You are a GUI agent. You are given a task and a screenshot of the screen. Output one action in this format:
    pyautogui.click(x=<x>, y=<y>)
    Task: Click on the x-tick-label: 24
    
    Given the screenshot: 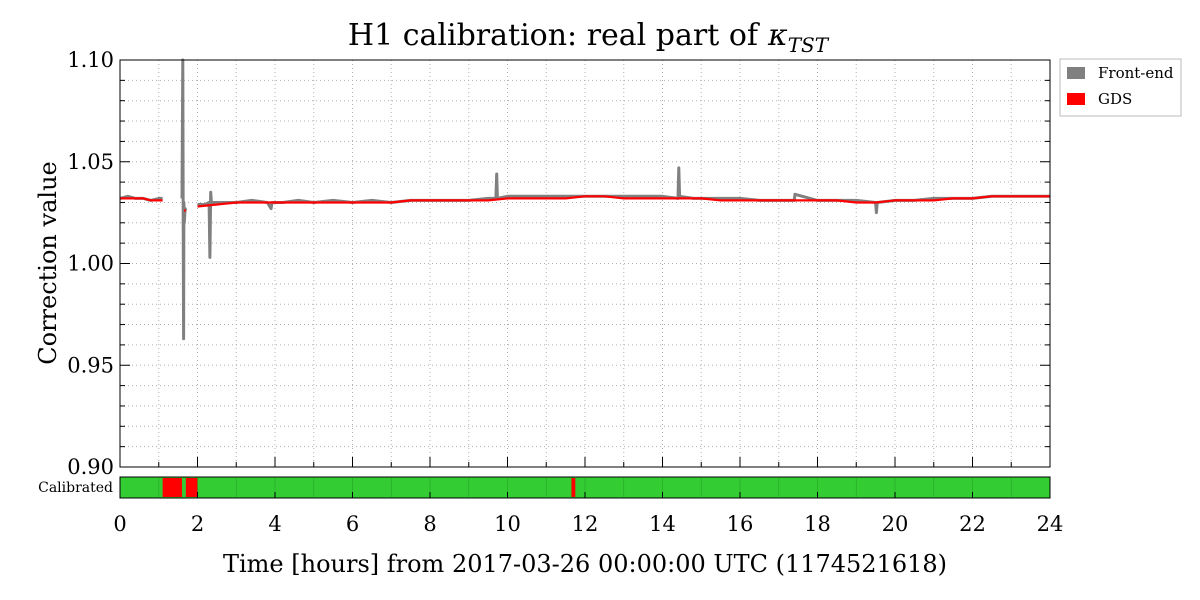 What is the action you would take?
    pyautogui.click(x=1050, y=524)
    